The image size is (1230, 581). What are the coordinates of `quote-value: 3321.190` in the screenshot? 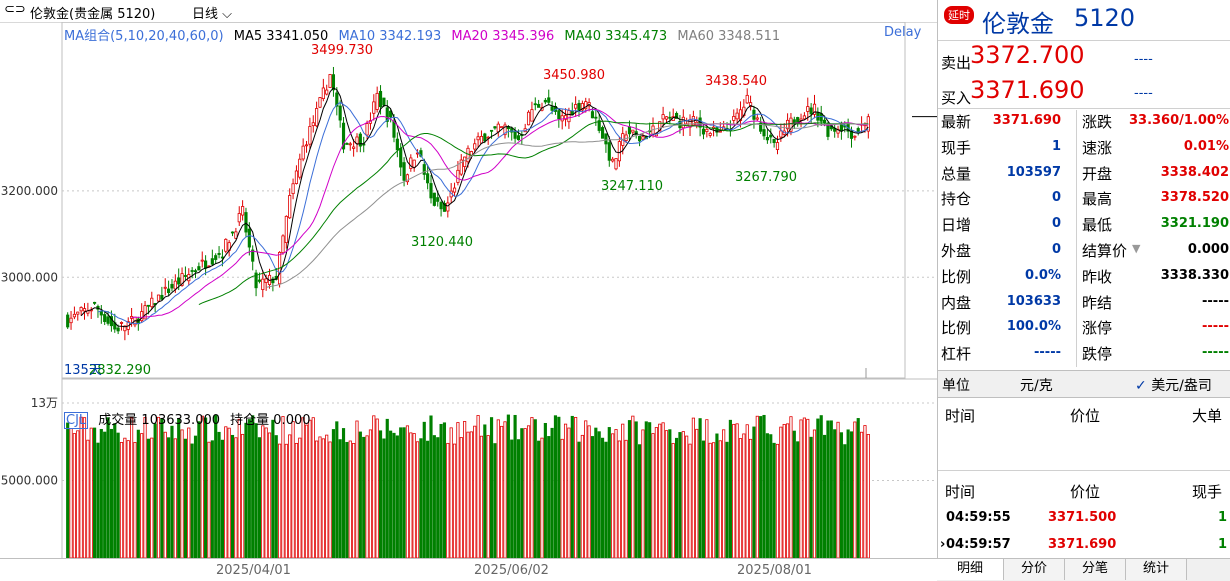 It's located at (1194, 224).